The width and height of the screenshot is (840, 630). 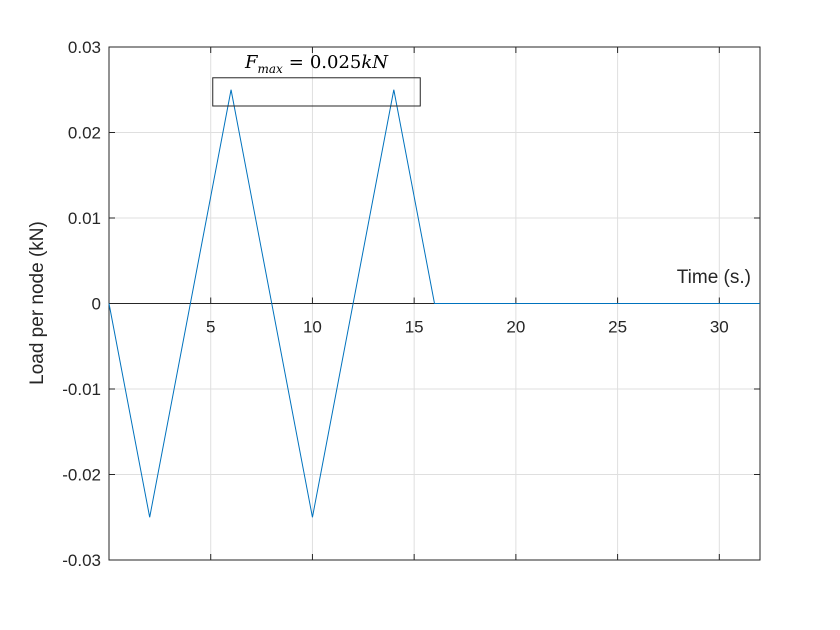 I want to click on x-tick-label: 5, so click(x=210, y=327).